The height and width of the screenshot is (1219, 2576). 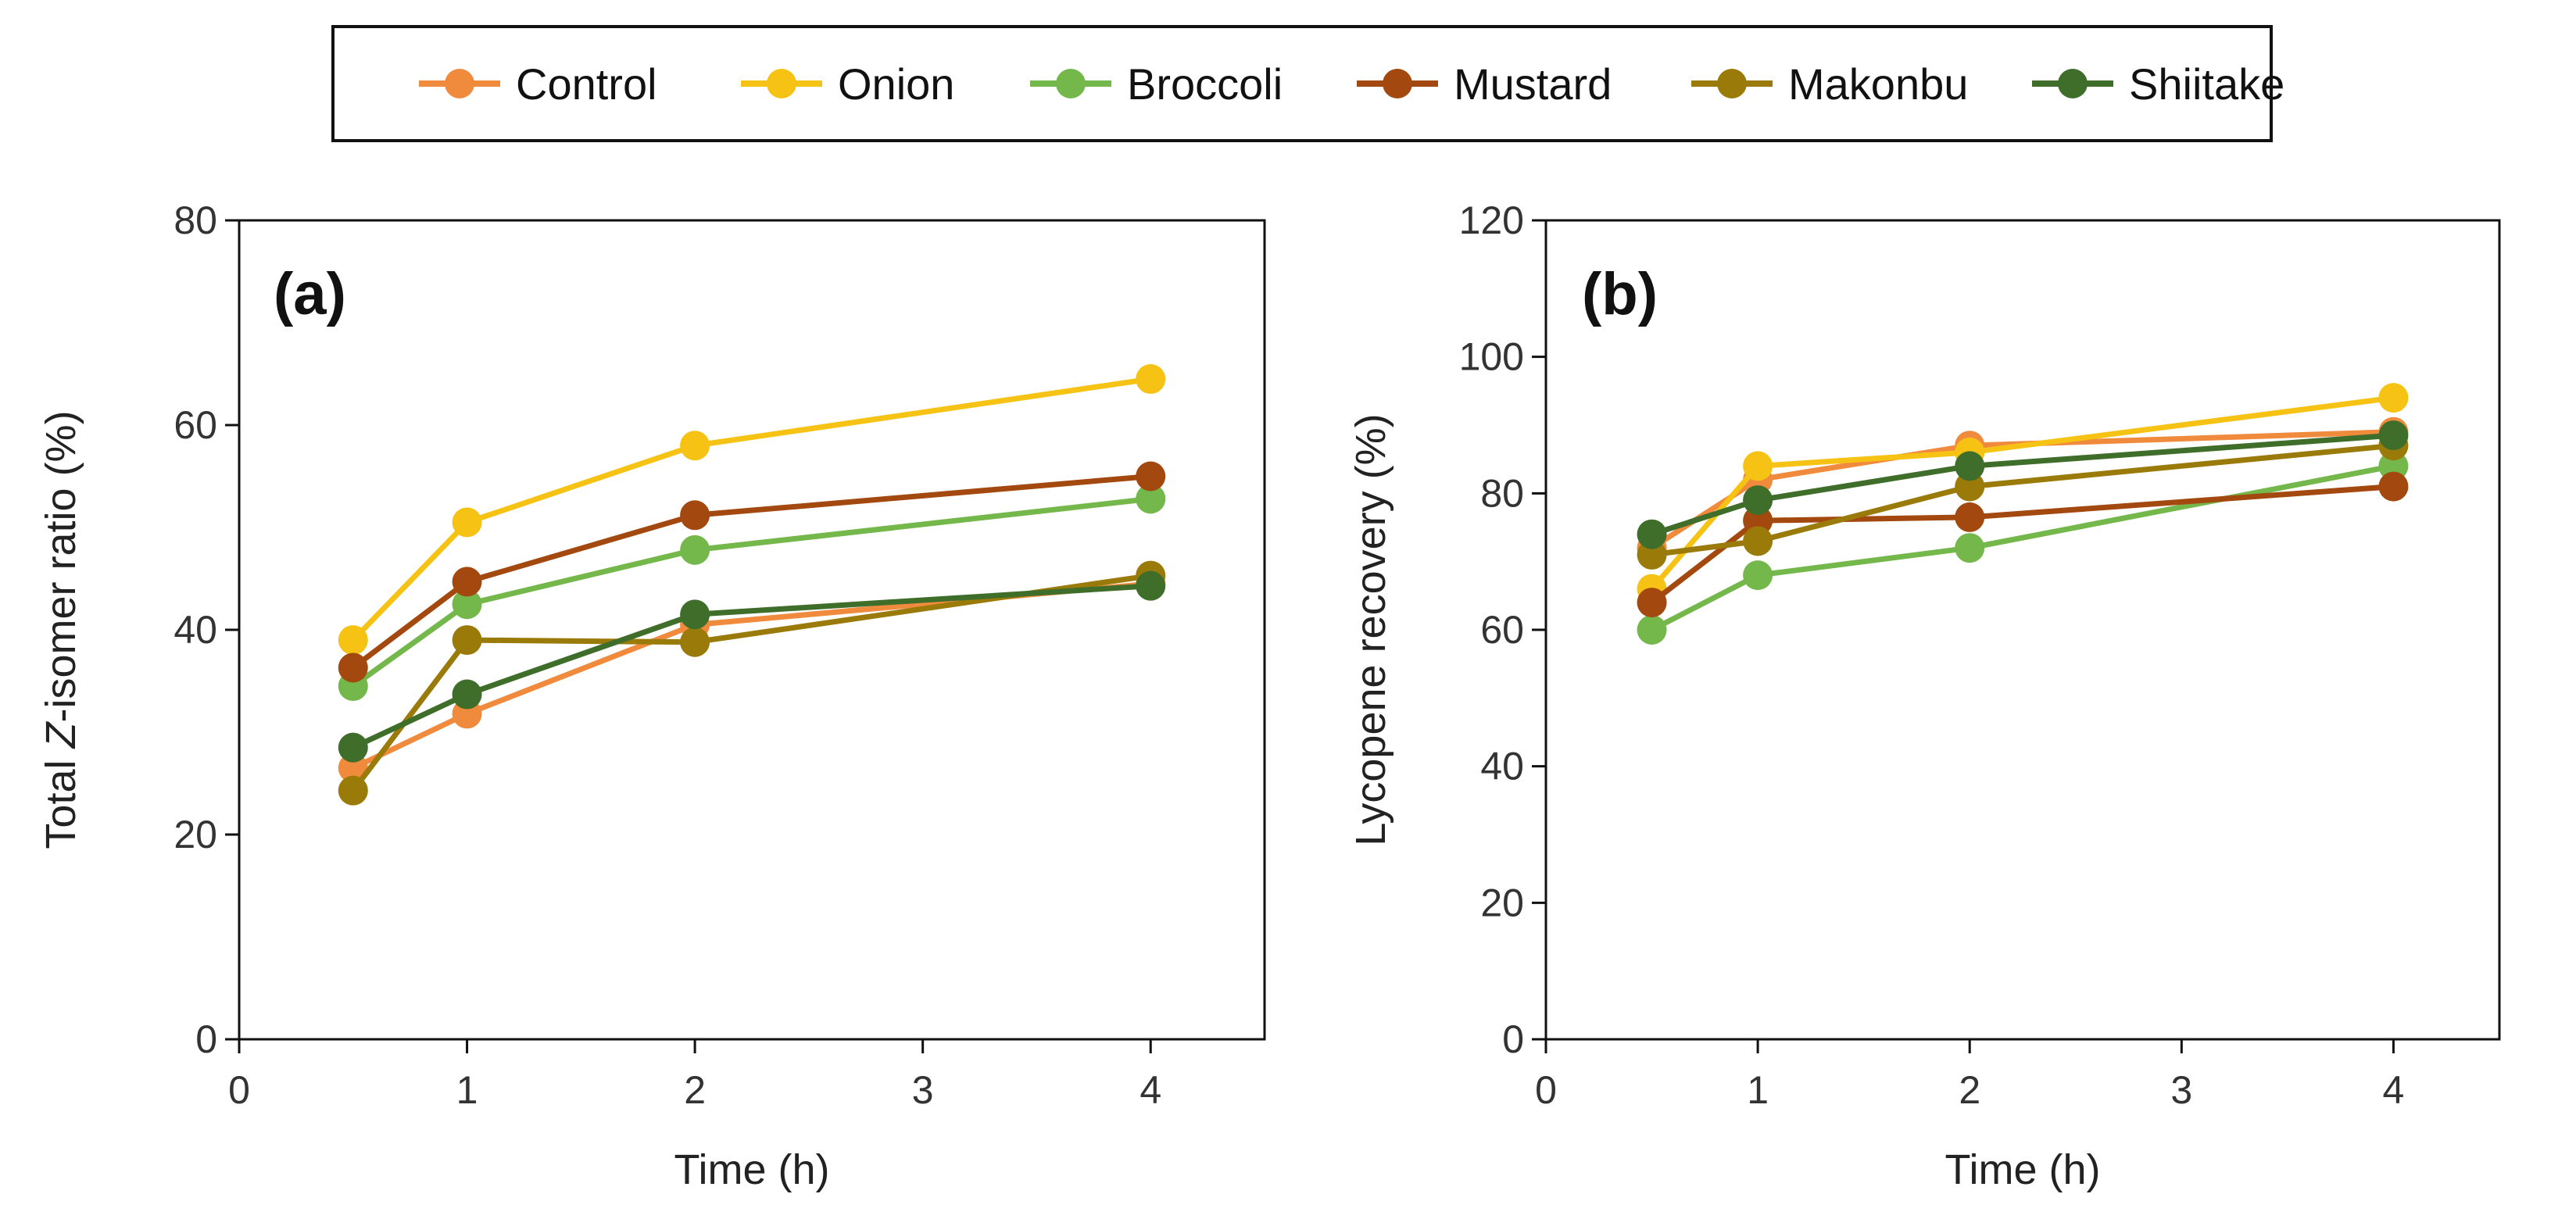 What do you see at coordinates (1302, 84) in the screenshot?
I see `legend-box` at bounding box center [1302, 84].